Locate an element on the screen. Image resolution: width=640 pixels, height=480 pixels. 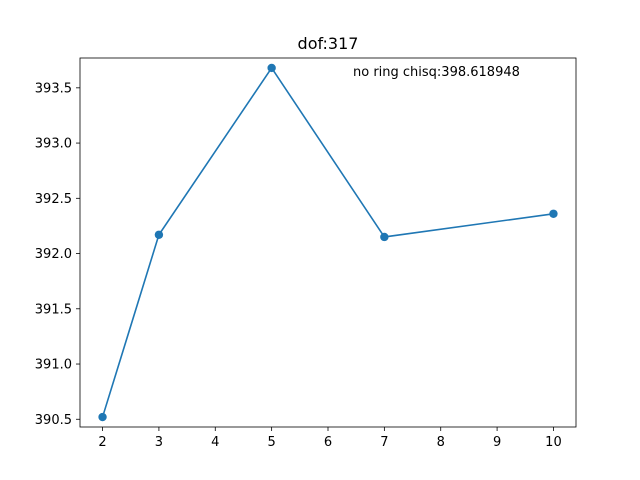
x-tick-label: 8 is located at coordinates (441, 442).